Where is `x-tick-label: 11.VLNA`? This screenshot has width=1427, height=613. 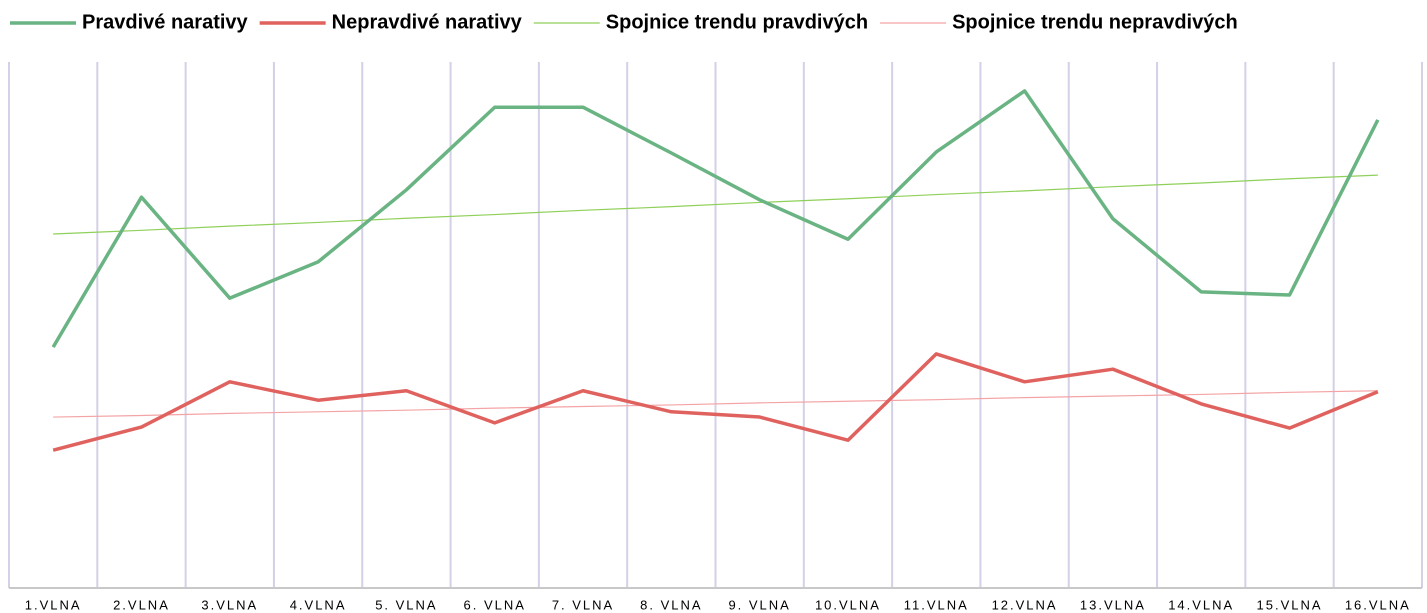
x-tick-label: 11.VLNA is located at coordinates (936, 604).